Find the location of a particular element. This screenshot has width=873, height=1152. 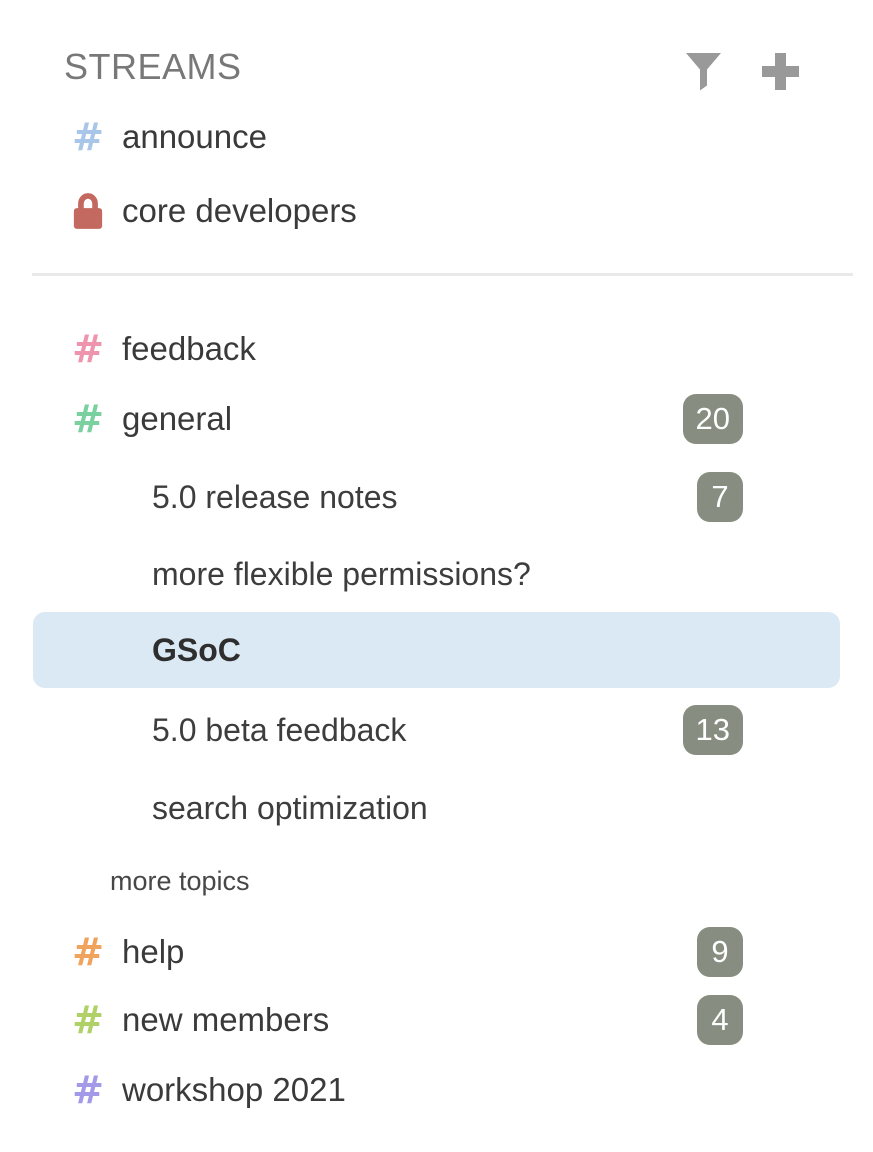

unread-badge: 9 is located at coordinates (720, 952).